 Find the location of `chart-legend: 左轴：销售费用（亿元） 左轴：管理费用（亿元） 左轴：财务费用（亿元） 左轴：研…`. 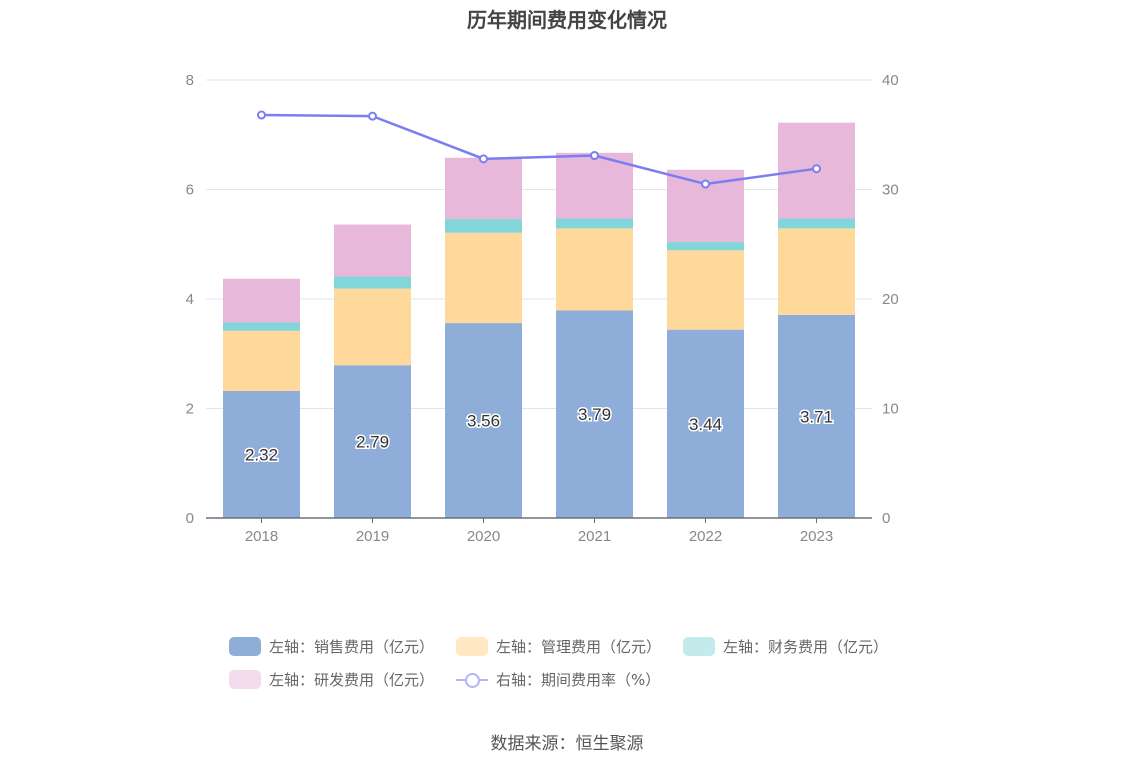

chart-legend: 左轴：销售费用（亿元） 左轴：管理费用（亿元） 左轴：财务费用（亿元） 左轴：研… is located at coordinates (589, 663).